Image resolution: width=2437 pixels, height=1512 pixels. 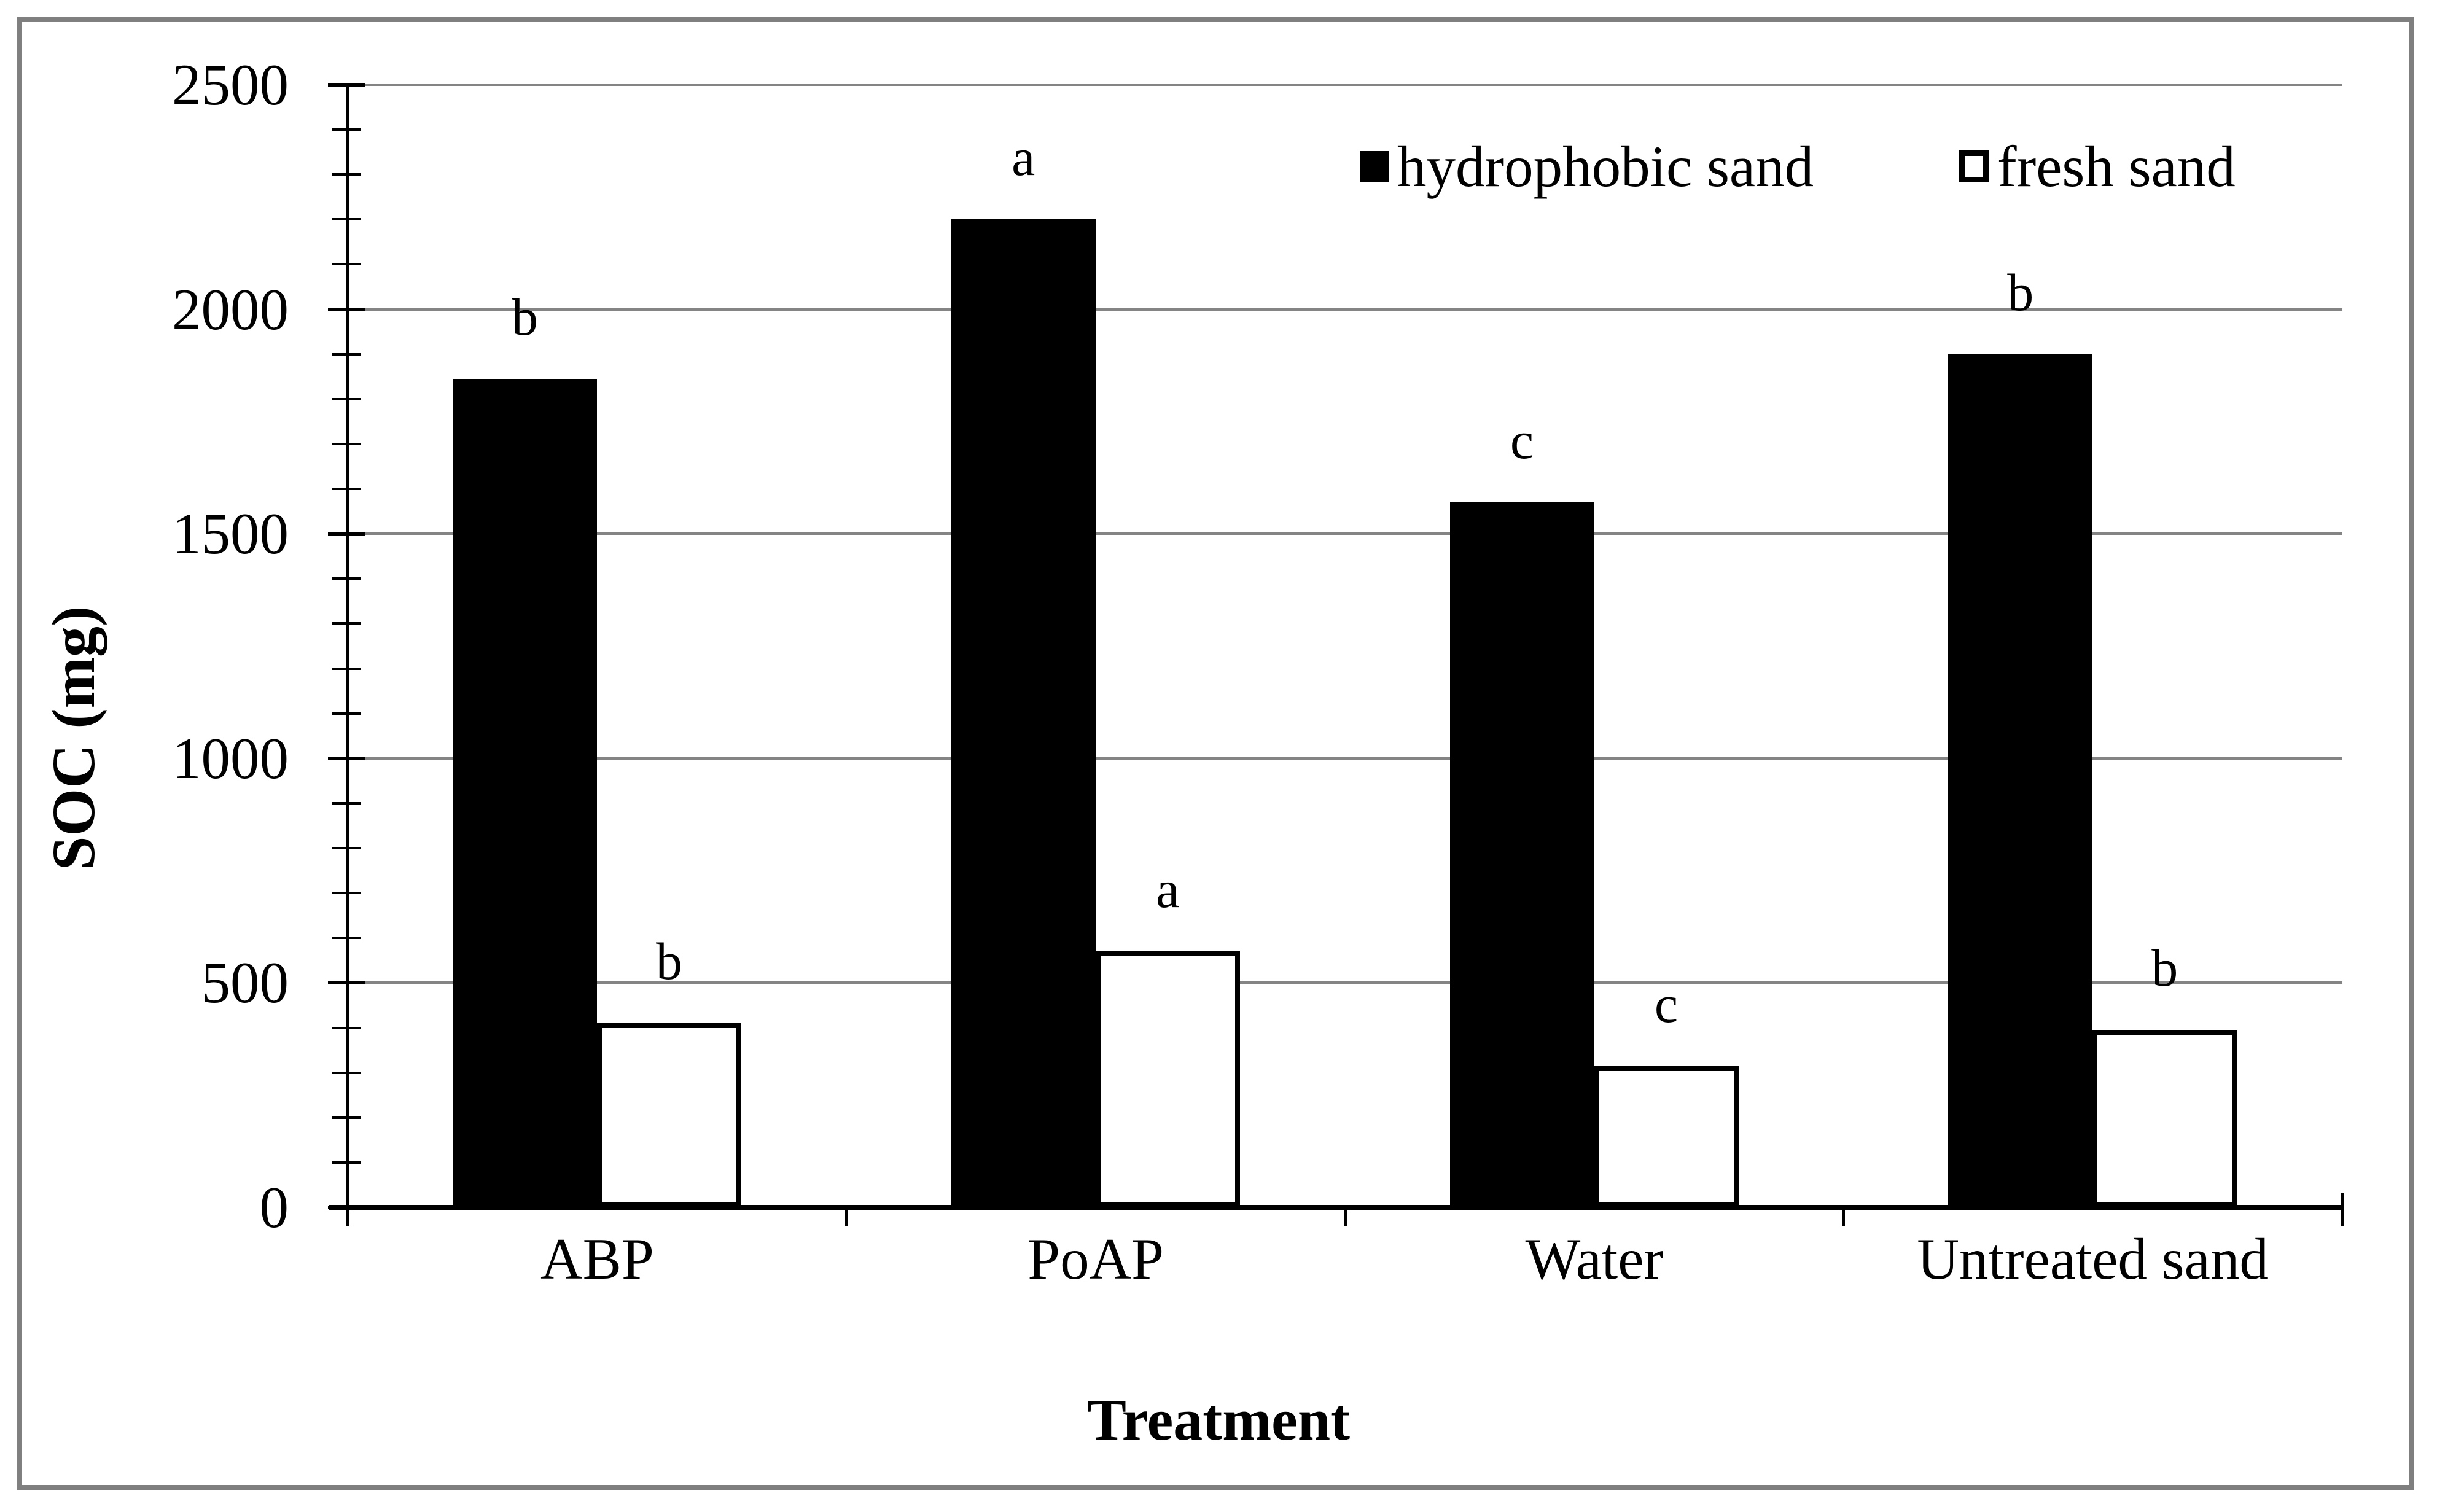 I want to click on y-tick-label-2000: 2000, so click(x=230, y=309).